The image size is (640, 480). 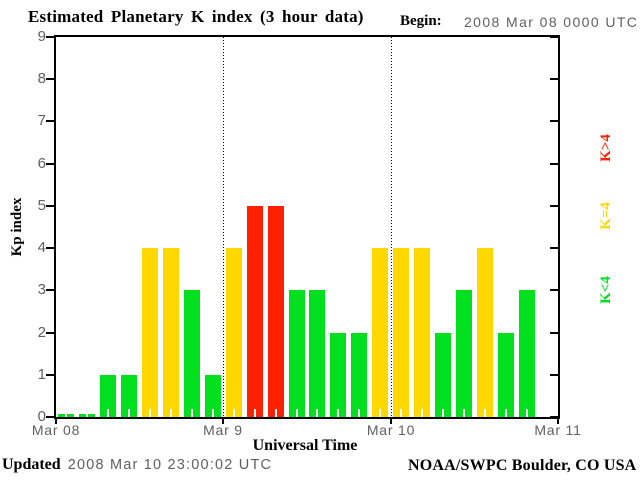 I want to click on noaa-credit: NOAA/SWPC Boulder, CO USA, so click(x=522, y=465).